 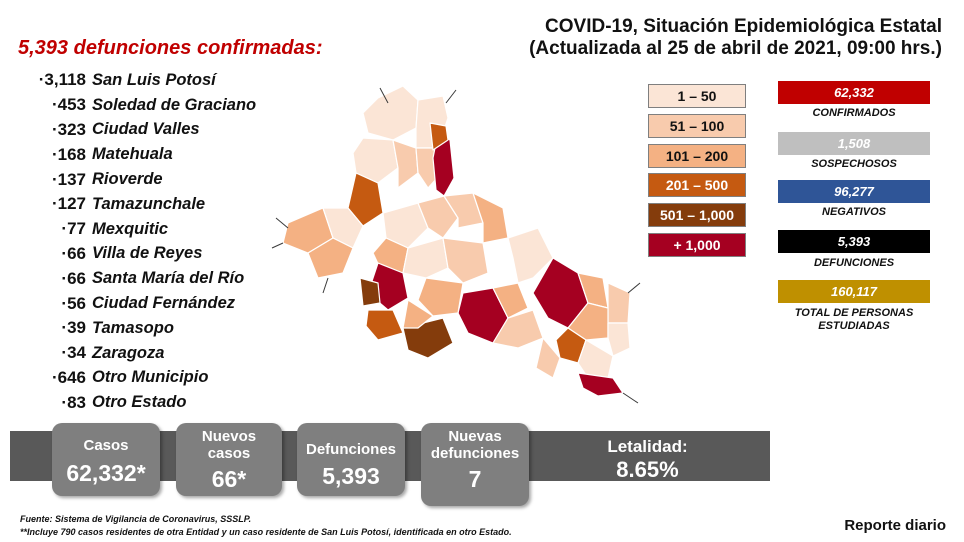 What do you see at coordinates (854, 143) in the screenshot?
I see `stat-sospechosos-value: 1,508` at bounding box center [854, 143].